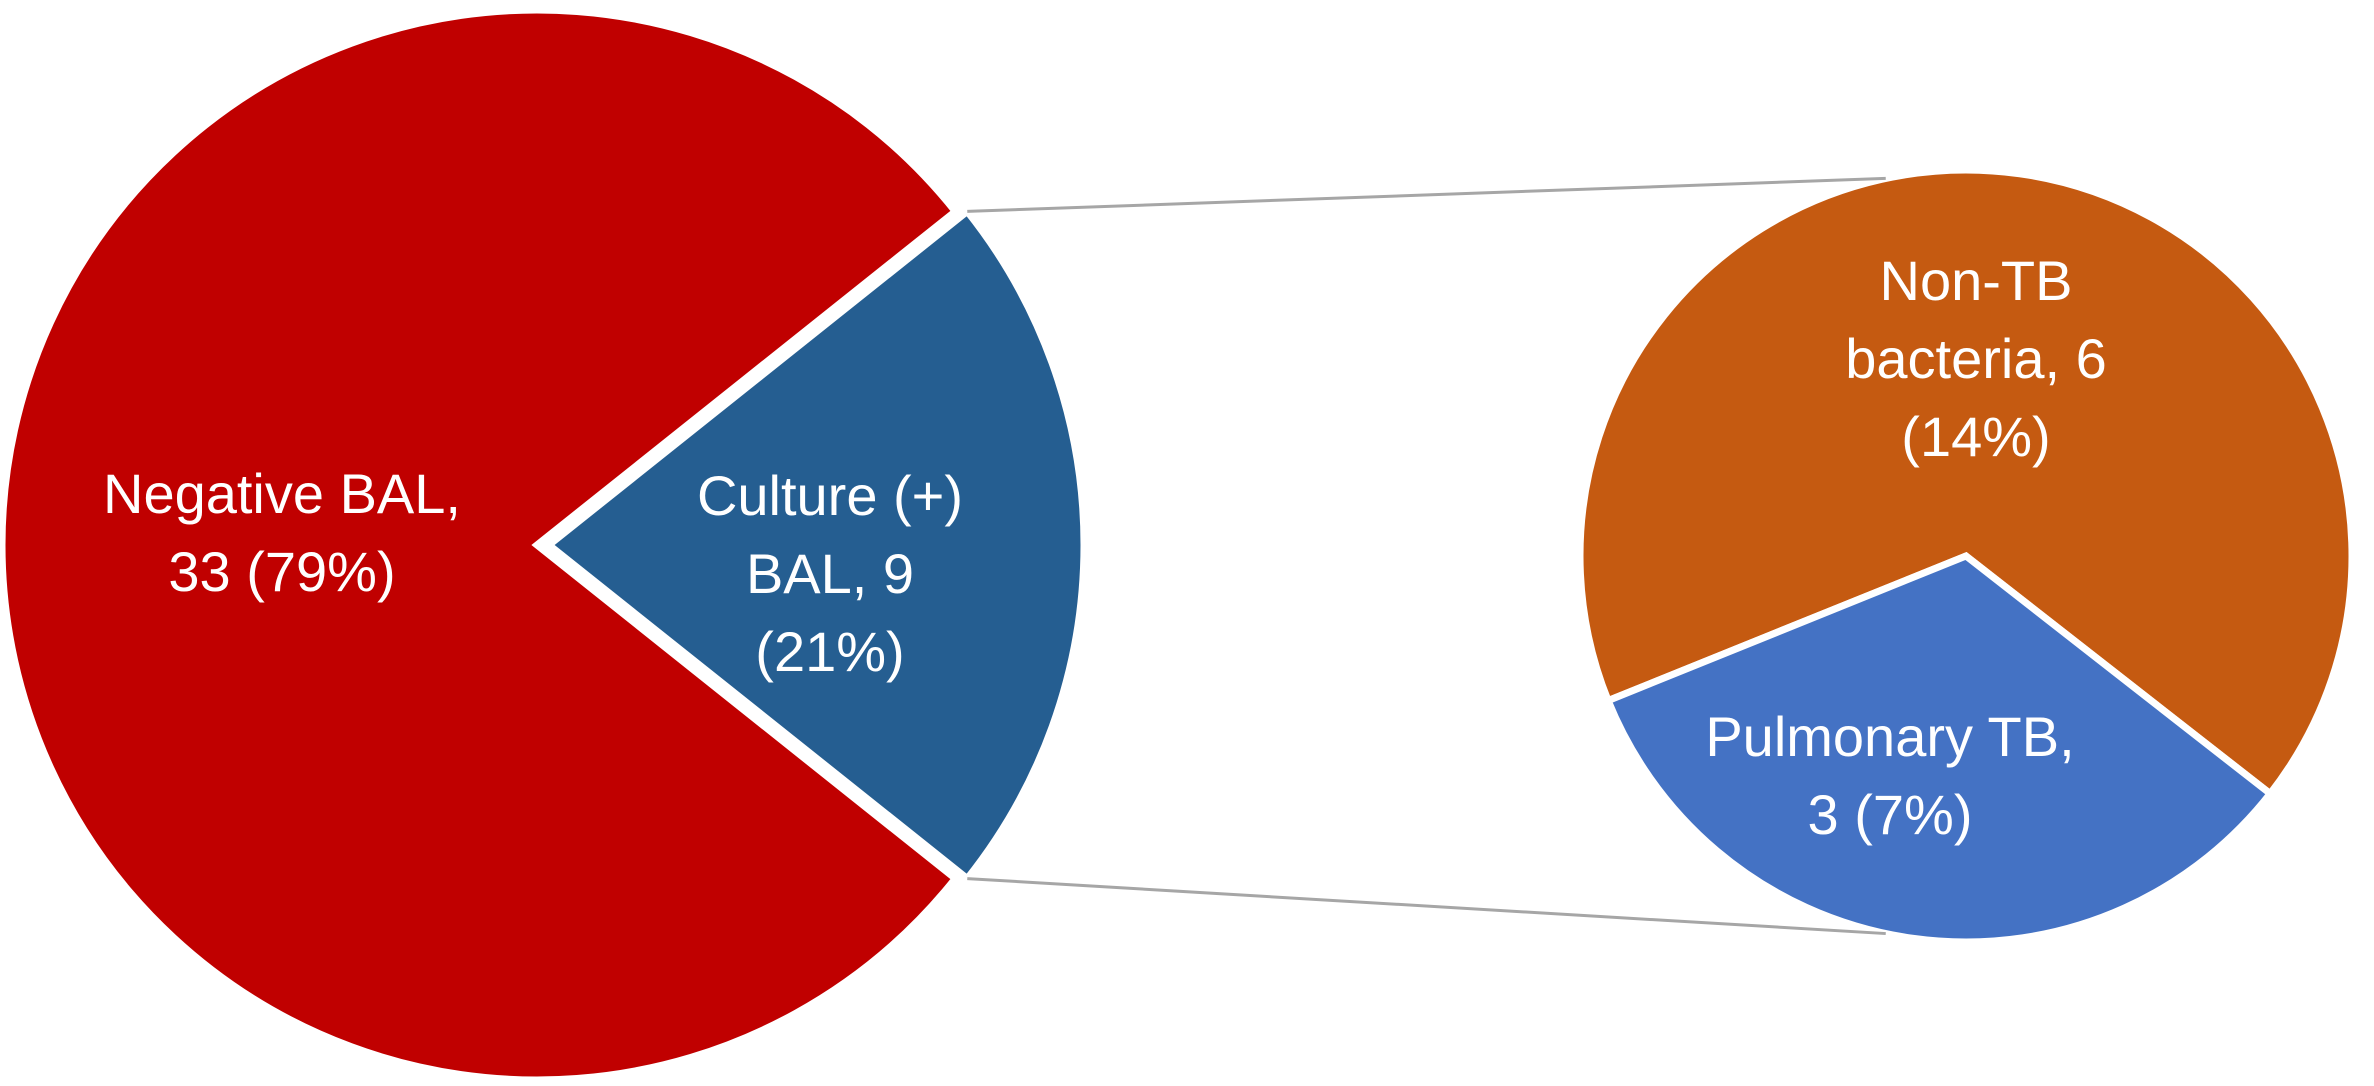 This screenshot has height=1086, width=2374. Describe the element at coordinates (282, 493) in the screenshot. I see `slice-label: Negative BAL,` at that location.